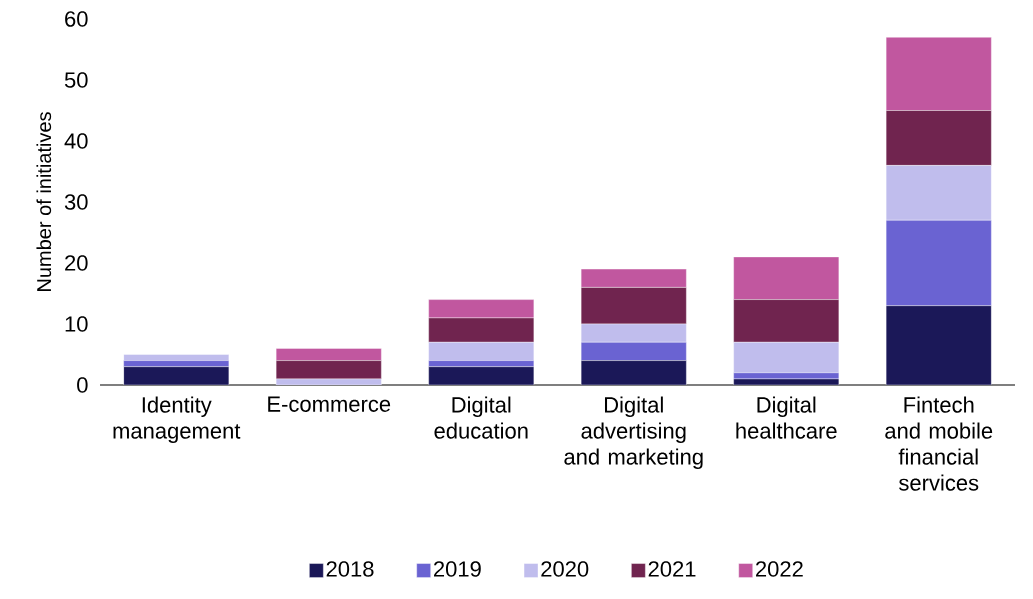 This screenshot has height=599, width=1033. Describe the element at coordinates (76, 80) in the screenshot. I see `y-tick-label: 50` at that location.